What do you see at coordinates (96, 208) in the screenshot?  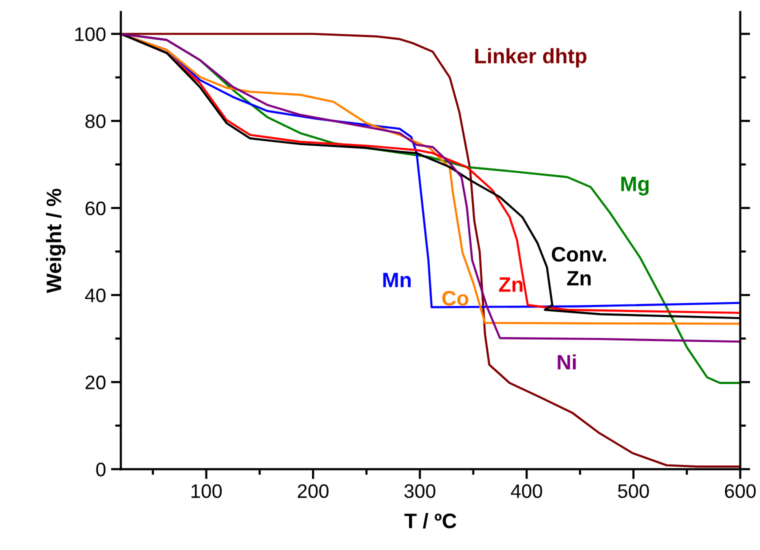 I see `y-tick-label: 60` at bounding box center [96, 208].